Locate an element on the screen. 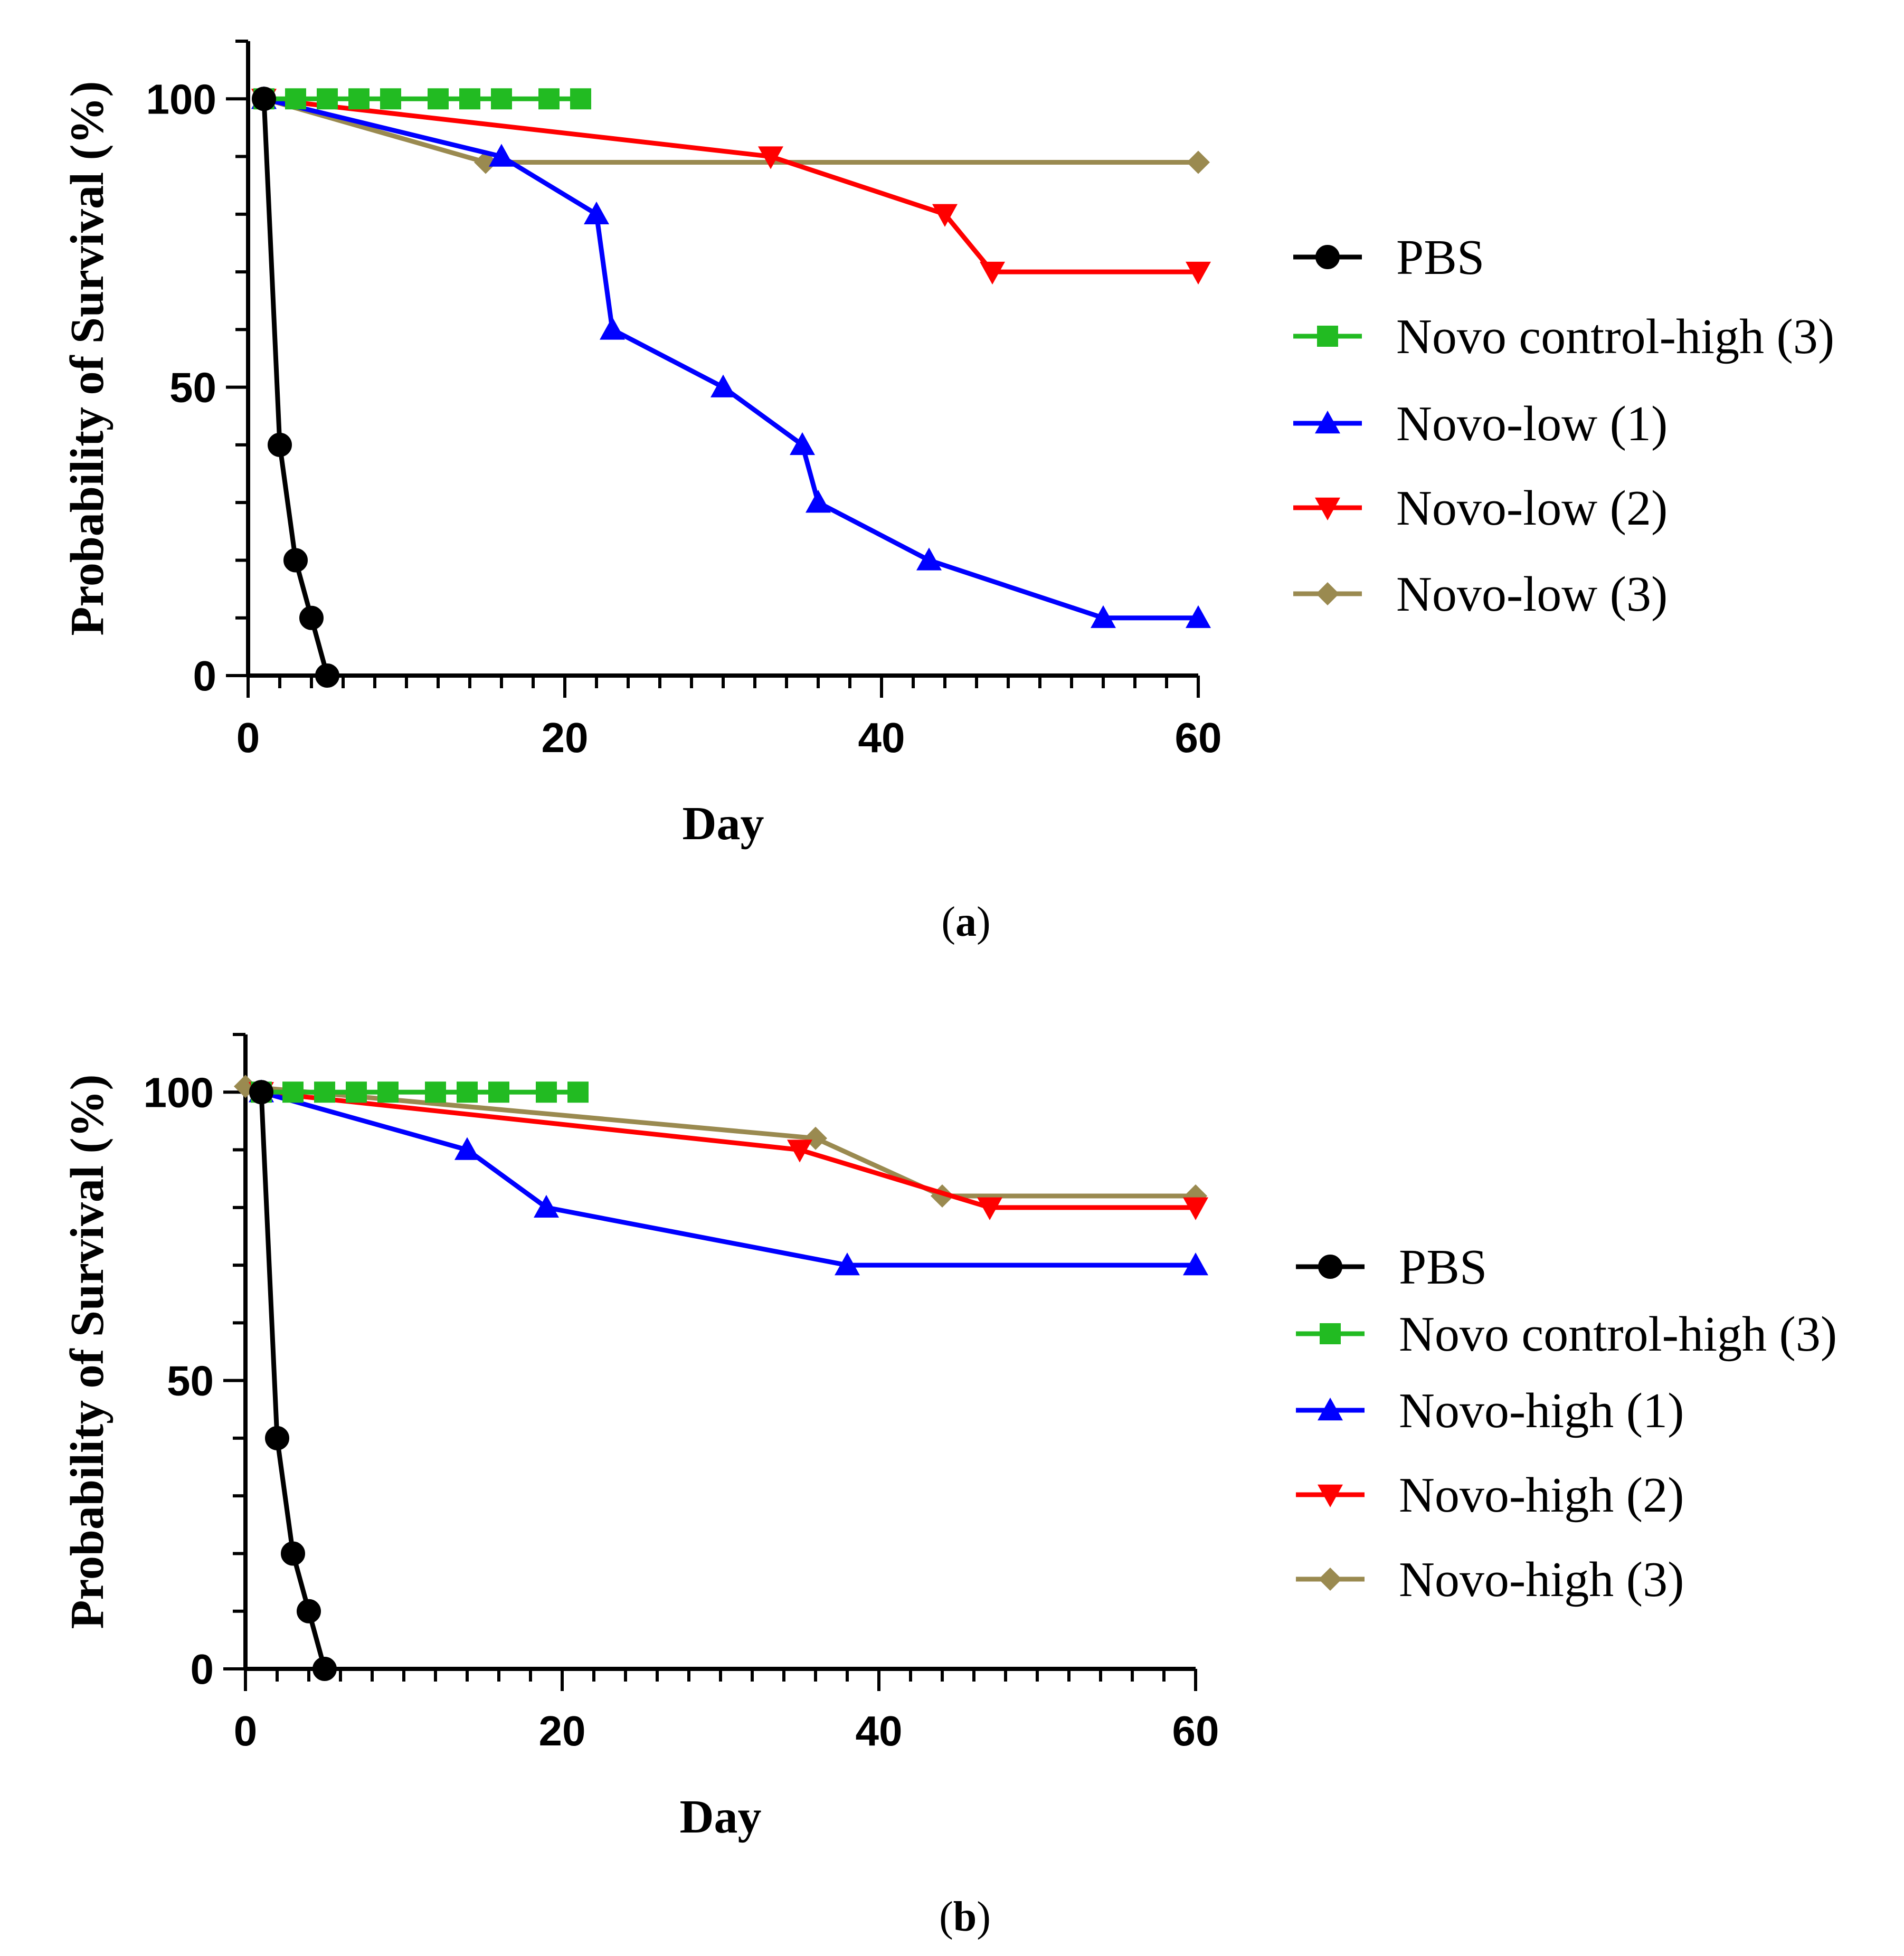  legend-item: Novo-high (2) is located at coordinates (1490, 1495).